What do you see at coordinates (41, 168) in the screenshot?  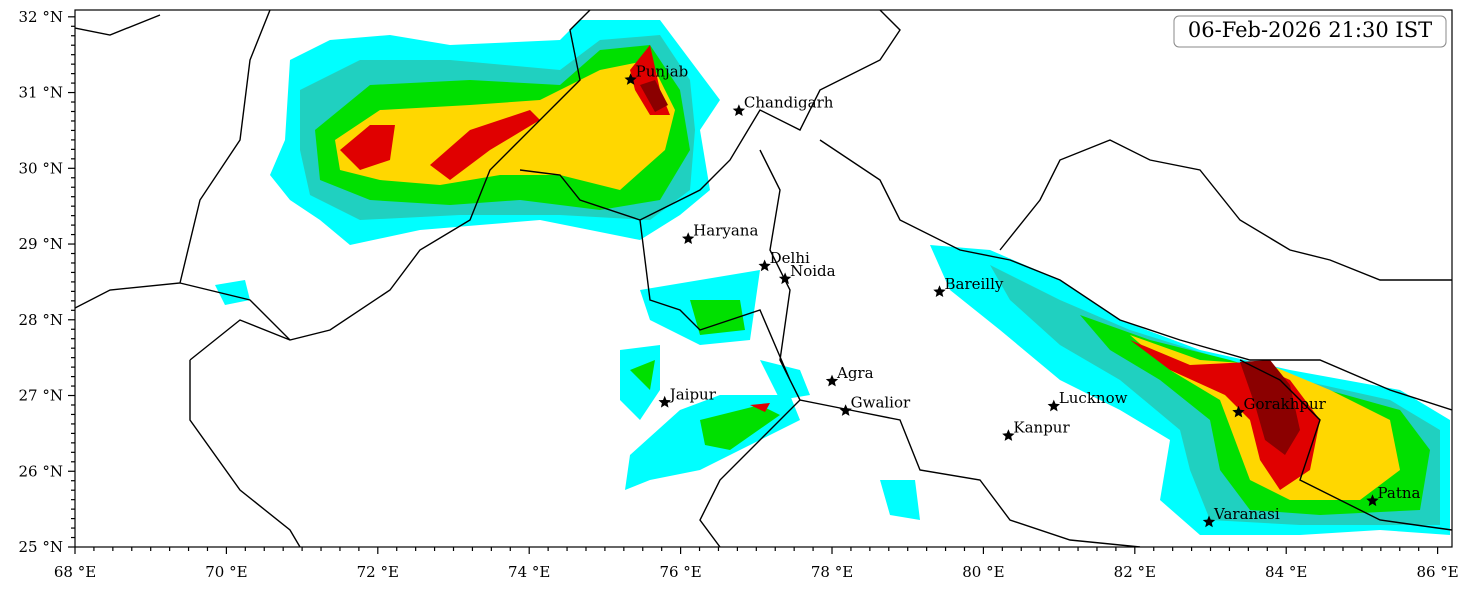 I see `y-tick-label: 30 °N` at bounding box center [41, 168].